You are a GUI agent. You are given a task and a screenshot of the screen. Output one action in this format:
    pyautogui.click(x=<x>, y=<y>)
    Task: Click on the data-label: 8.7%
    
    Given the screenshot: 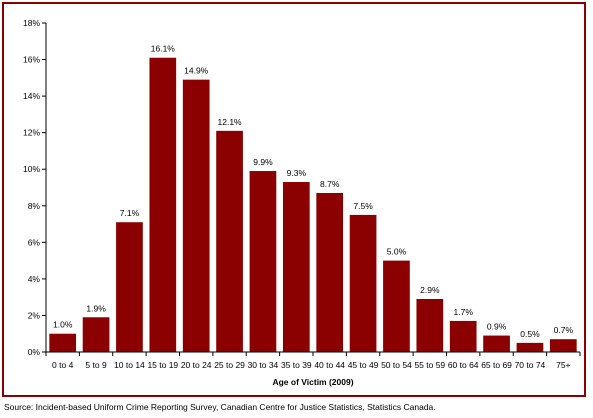 What is the action you would take?
    pyautogui.click(x=330, y=184)
    